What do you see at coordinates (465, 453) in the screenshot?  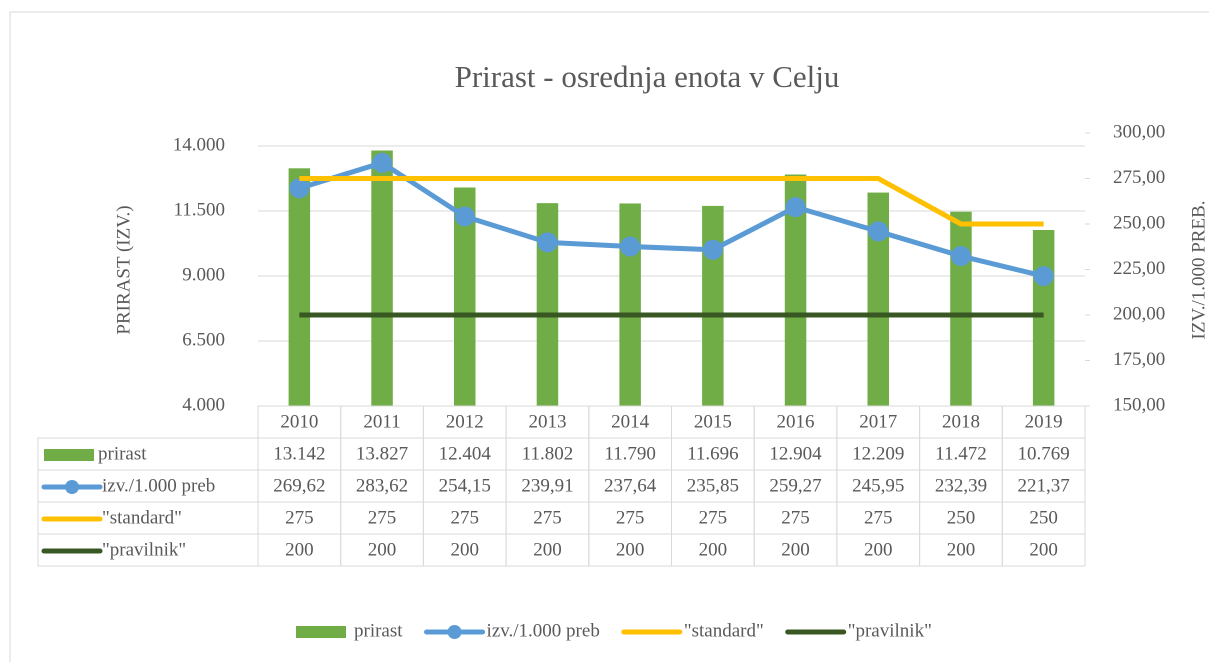 I see `table-value: 12.404` at bounding box center [465, 453].